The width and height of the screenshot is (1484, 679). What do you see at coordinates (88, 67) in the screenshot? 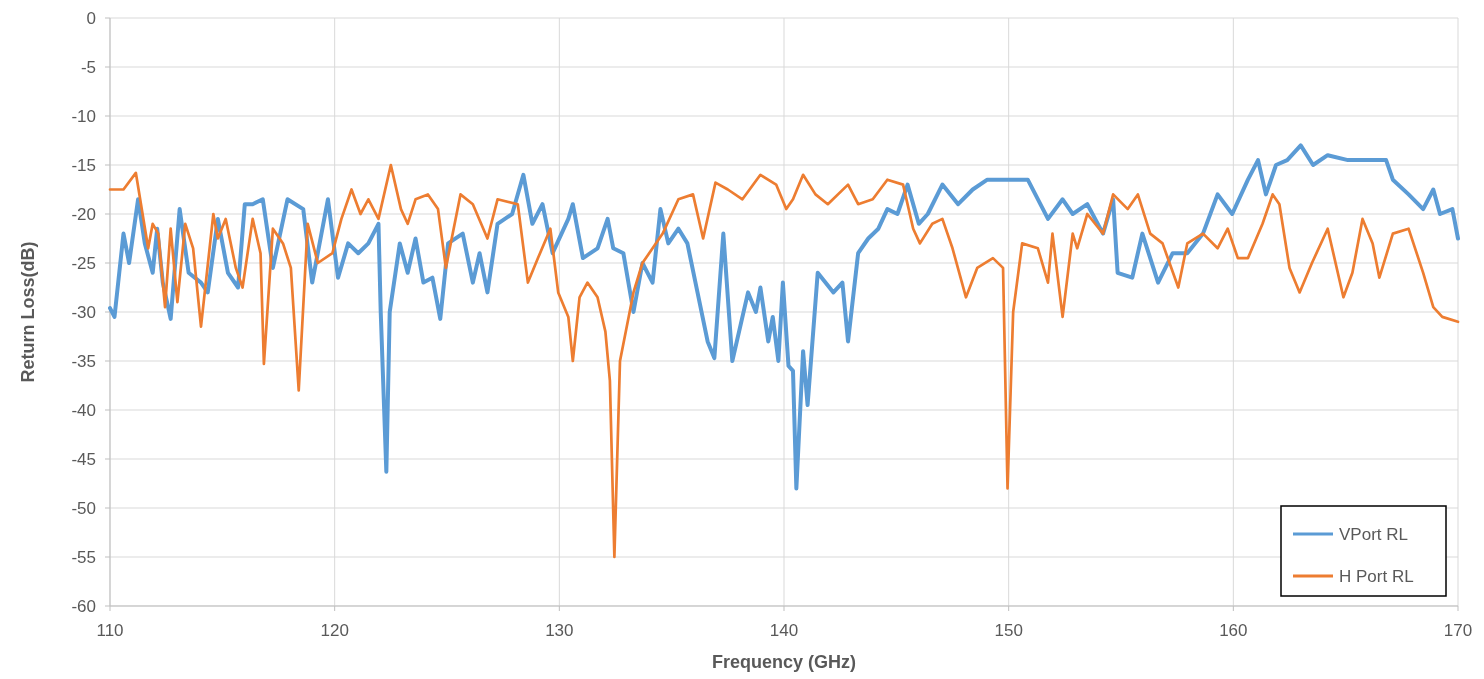
I see `y-tick-label: -5` at bounding box center [88, 67].